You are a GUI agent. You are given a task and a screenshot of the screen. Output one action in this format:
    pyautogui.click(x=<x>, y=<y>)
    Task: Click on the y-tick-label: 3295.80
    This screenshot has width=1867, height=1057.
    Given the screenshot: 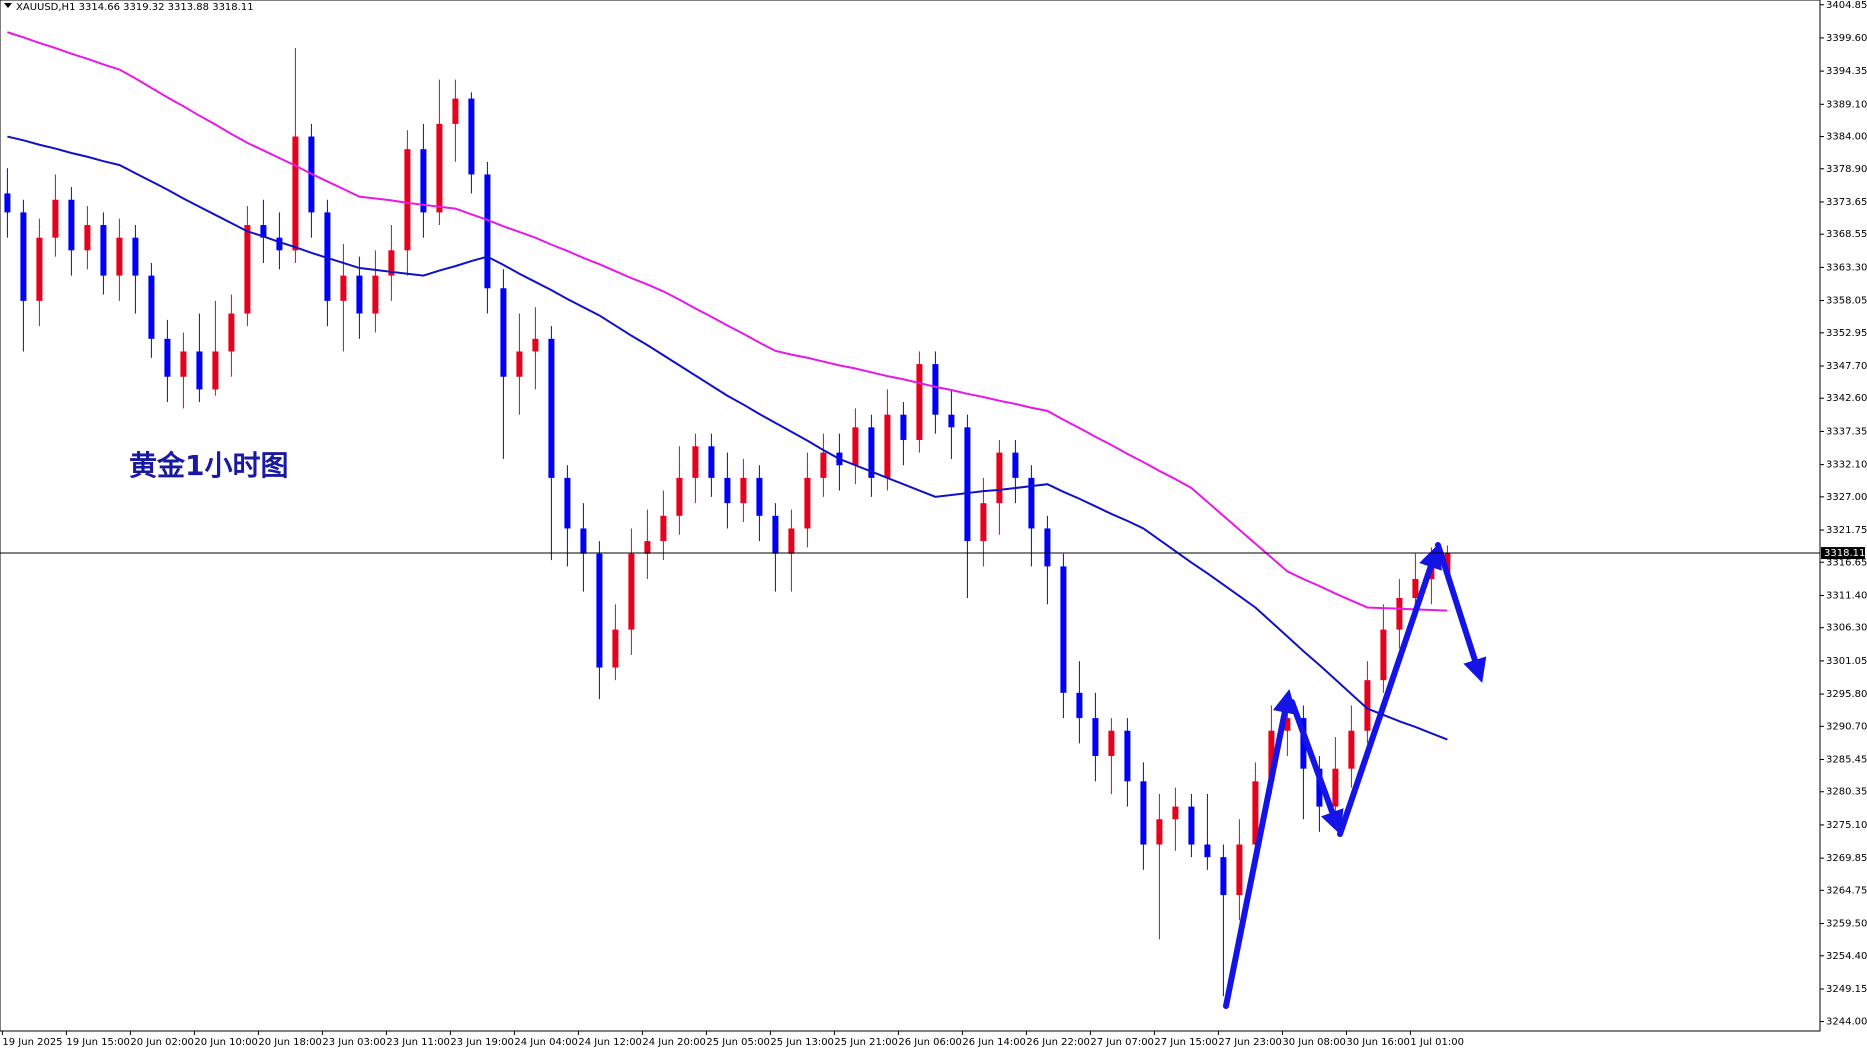 What is the action you would take?
    pyautogui.click(x=1846, y=694)
    